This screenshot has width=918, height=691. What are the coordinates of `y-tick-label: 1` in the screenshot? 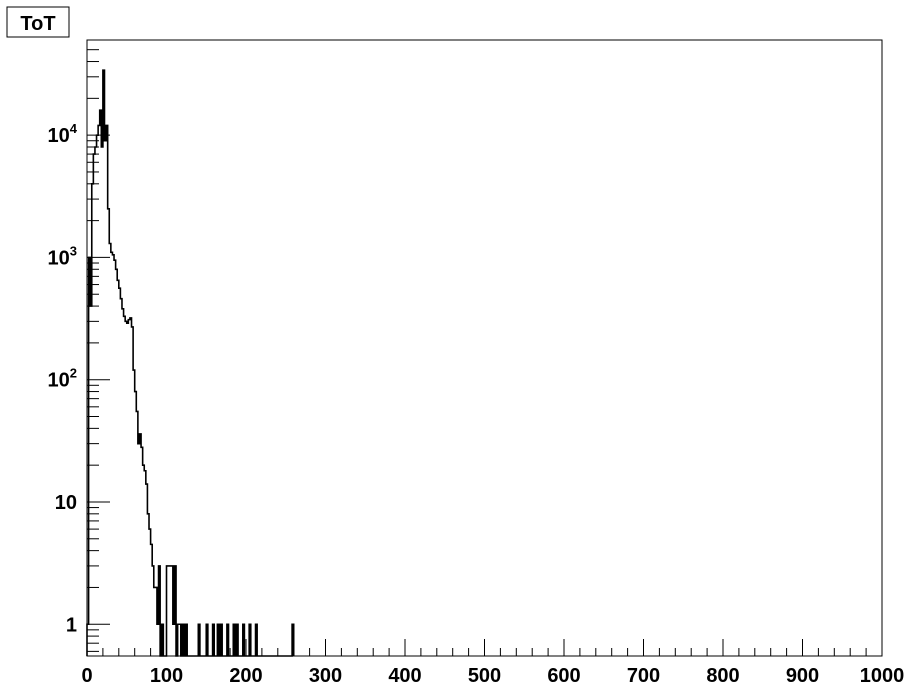 It's located at (71, 625).